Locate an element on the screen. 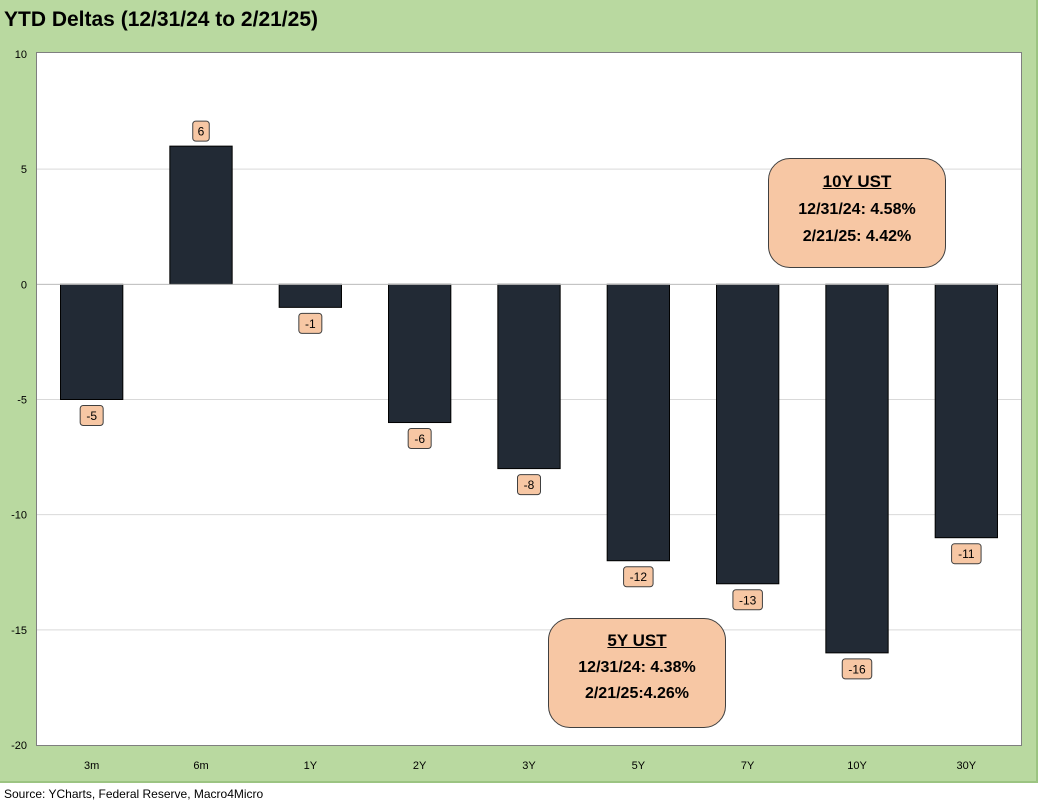  y-tick-label: -15 is located at coordinates (19, 631).